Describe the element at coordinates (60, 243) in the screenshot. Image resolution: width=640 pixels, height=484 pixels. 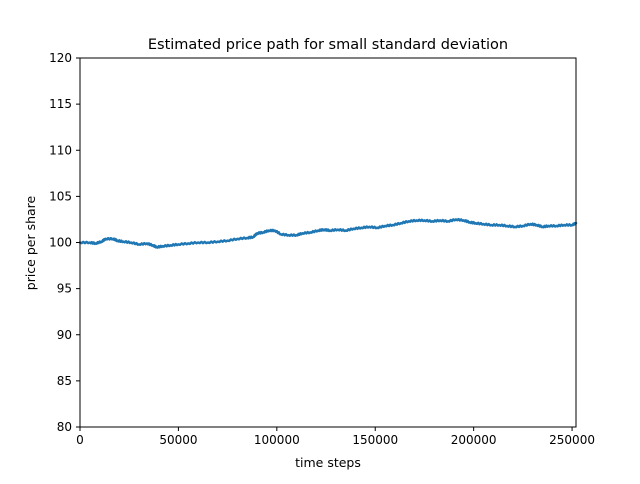
I see `y-tick-label: 100` at that location.